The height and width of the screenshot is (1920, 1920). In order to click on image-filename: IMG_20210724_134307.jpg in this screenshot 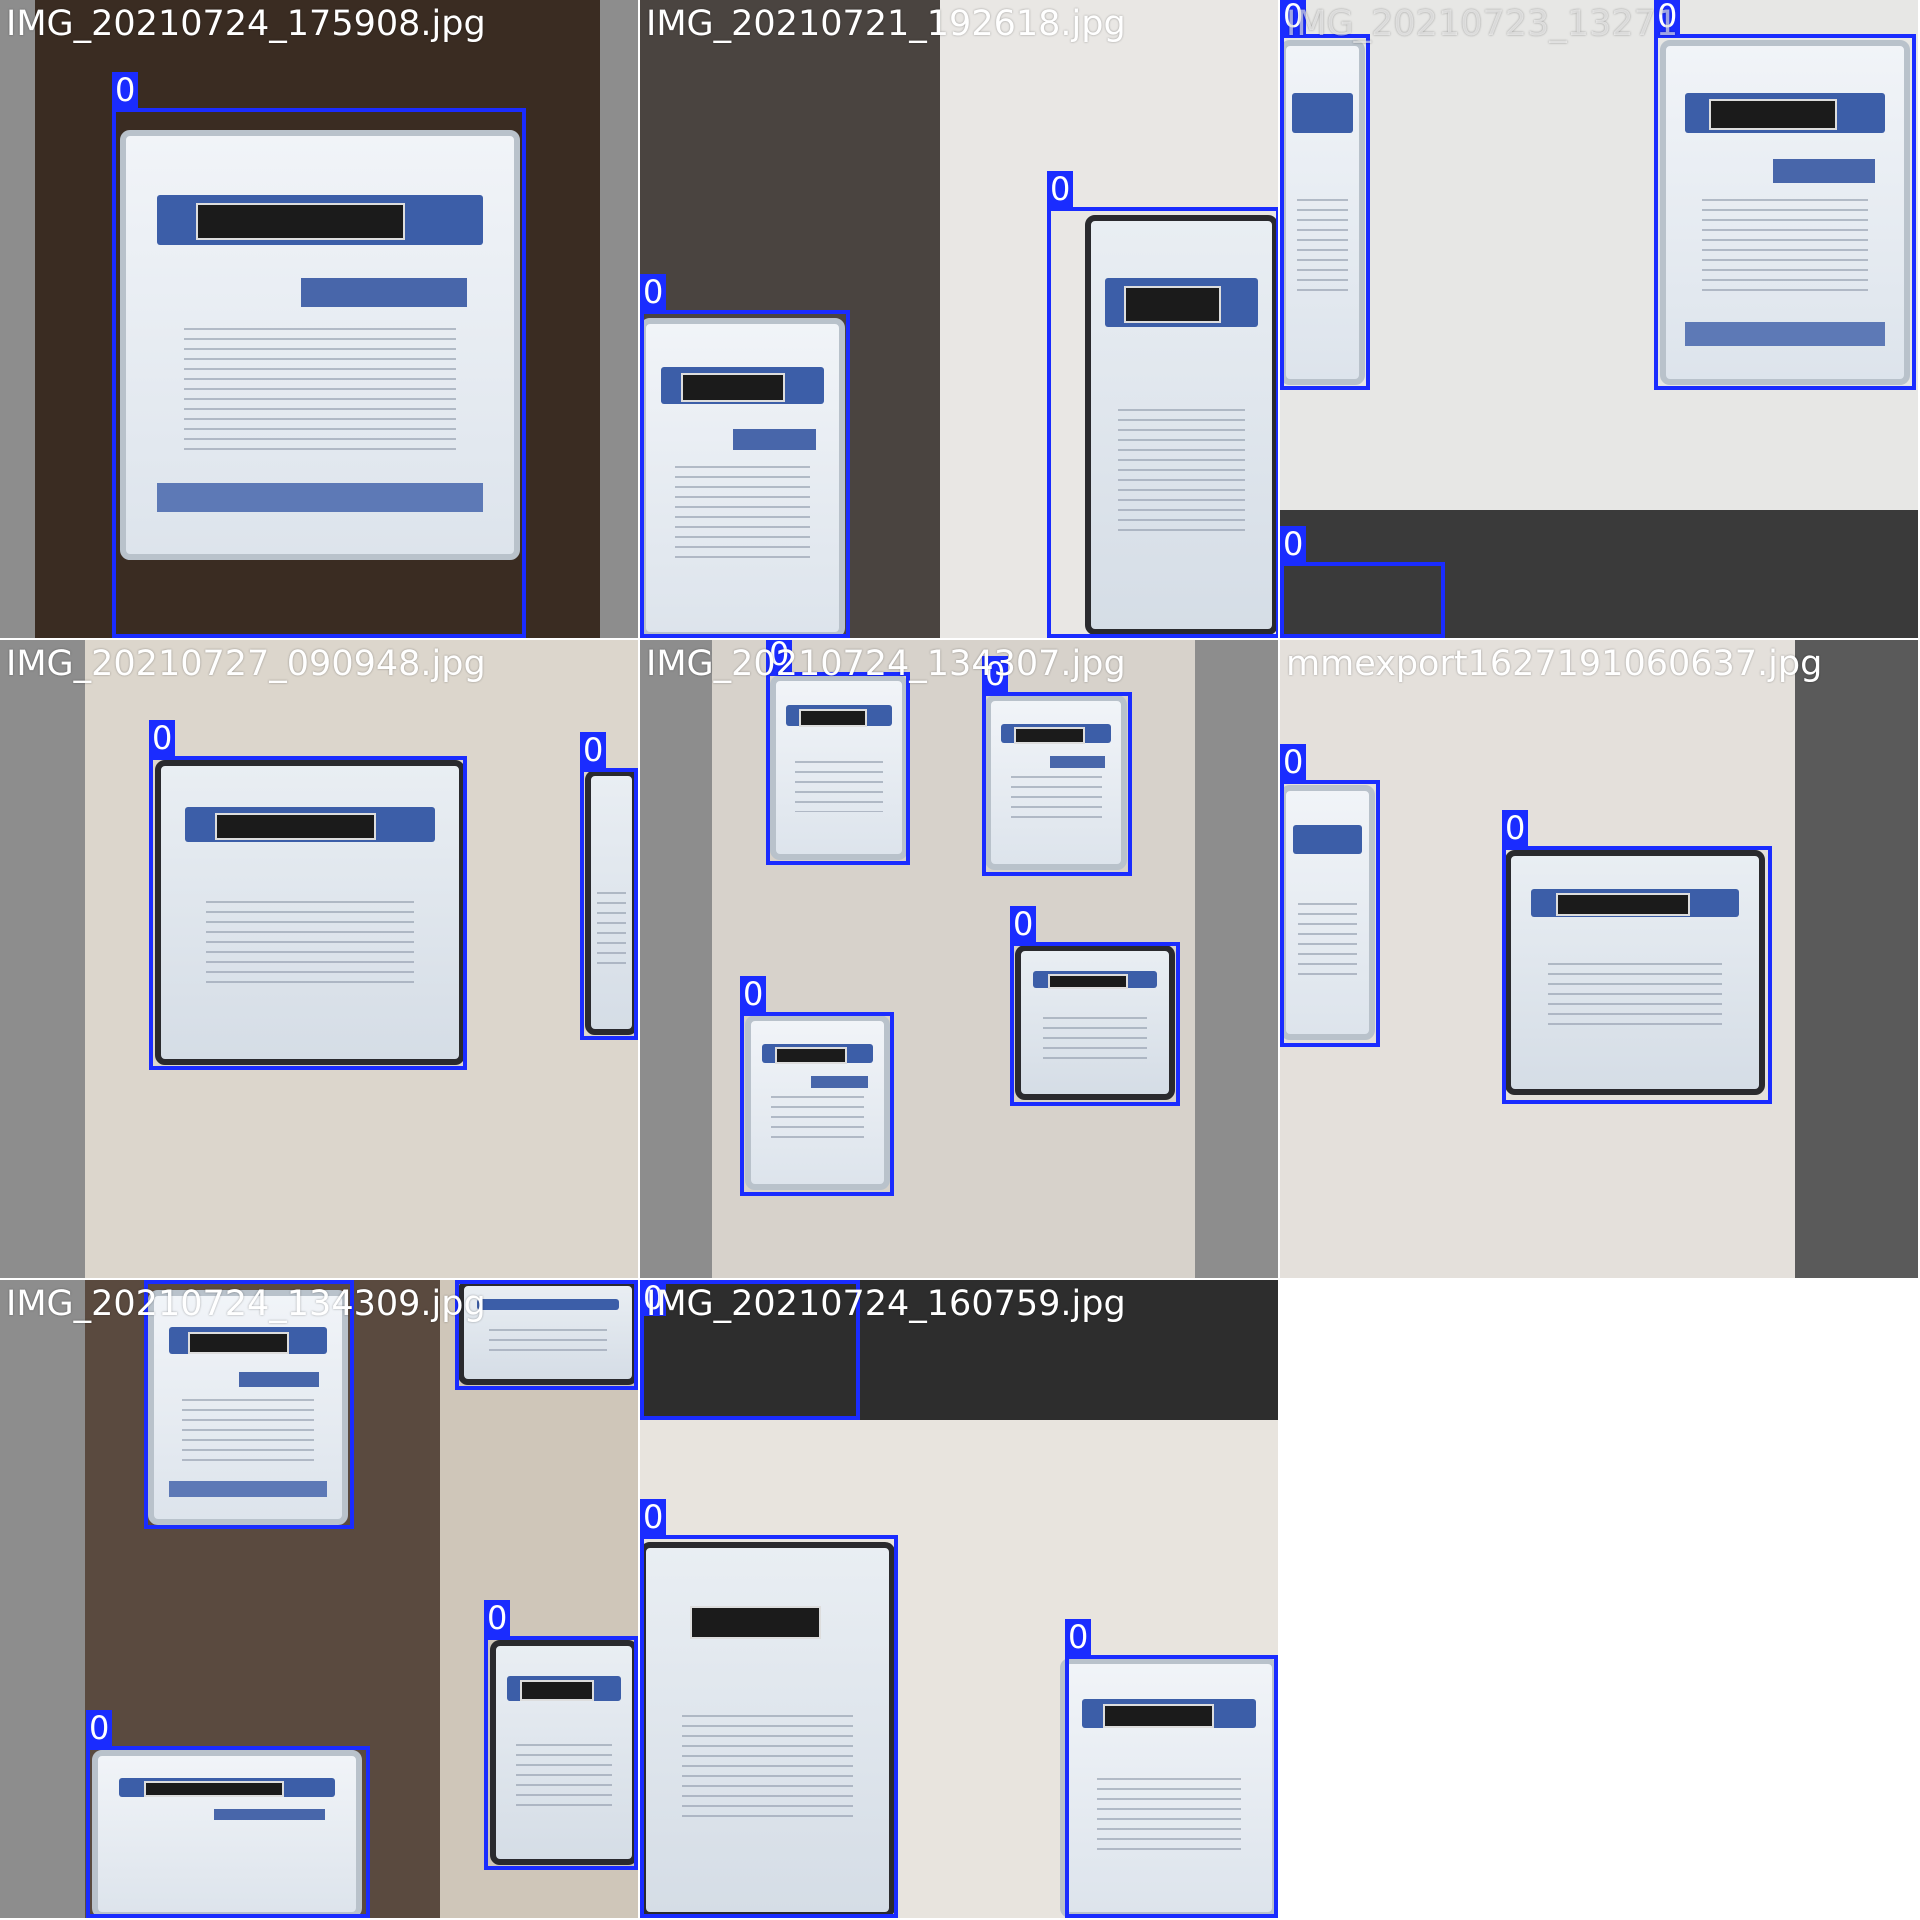, I will do `click(886, 664)`.